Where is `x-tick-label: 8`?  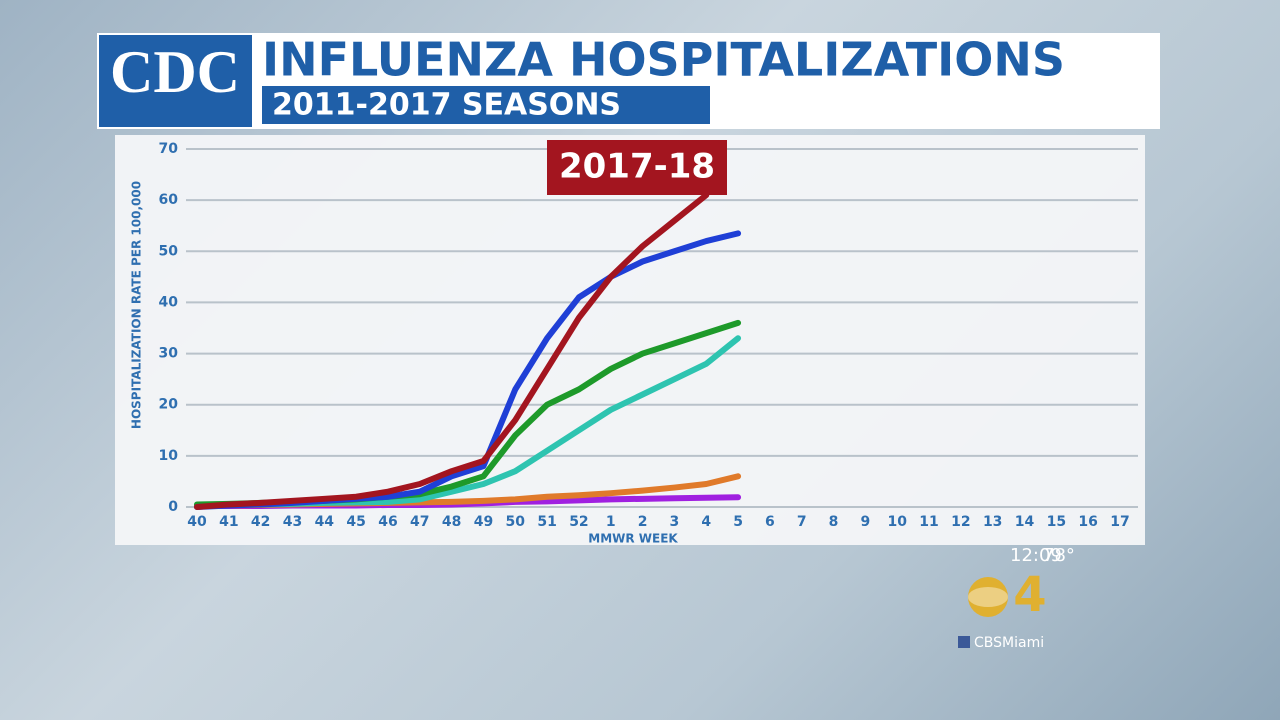 x-tick-label: 8 is located at coordinates (834, 522).